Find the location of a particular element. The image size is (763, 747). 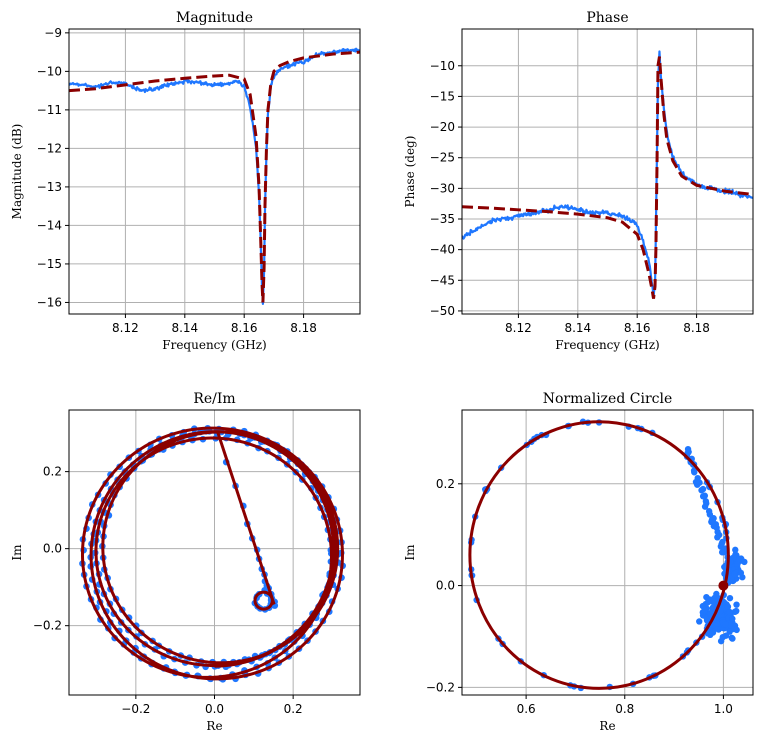

y-tick-label: −14 is located at coordinates (49, 225).